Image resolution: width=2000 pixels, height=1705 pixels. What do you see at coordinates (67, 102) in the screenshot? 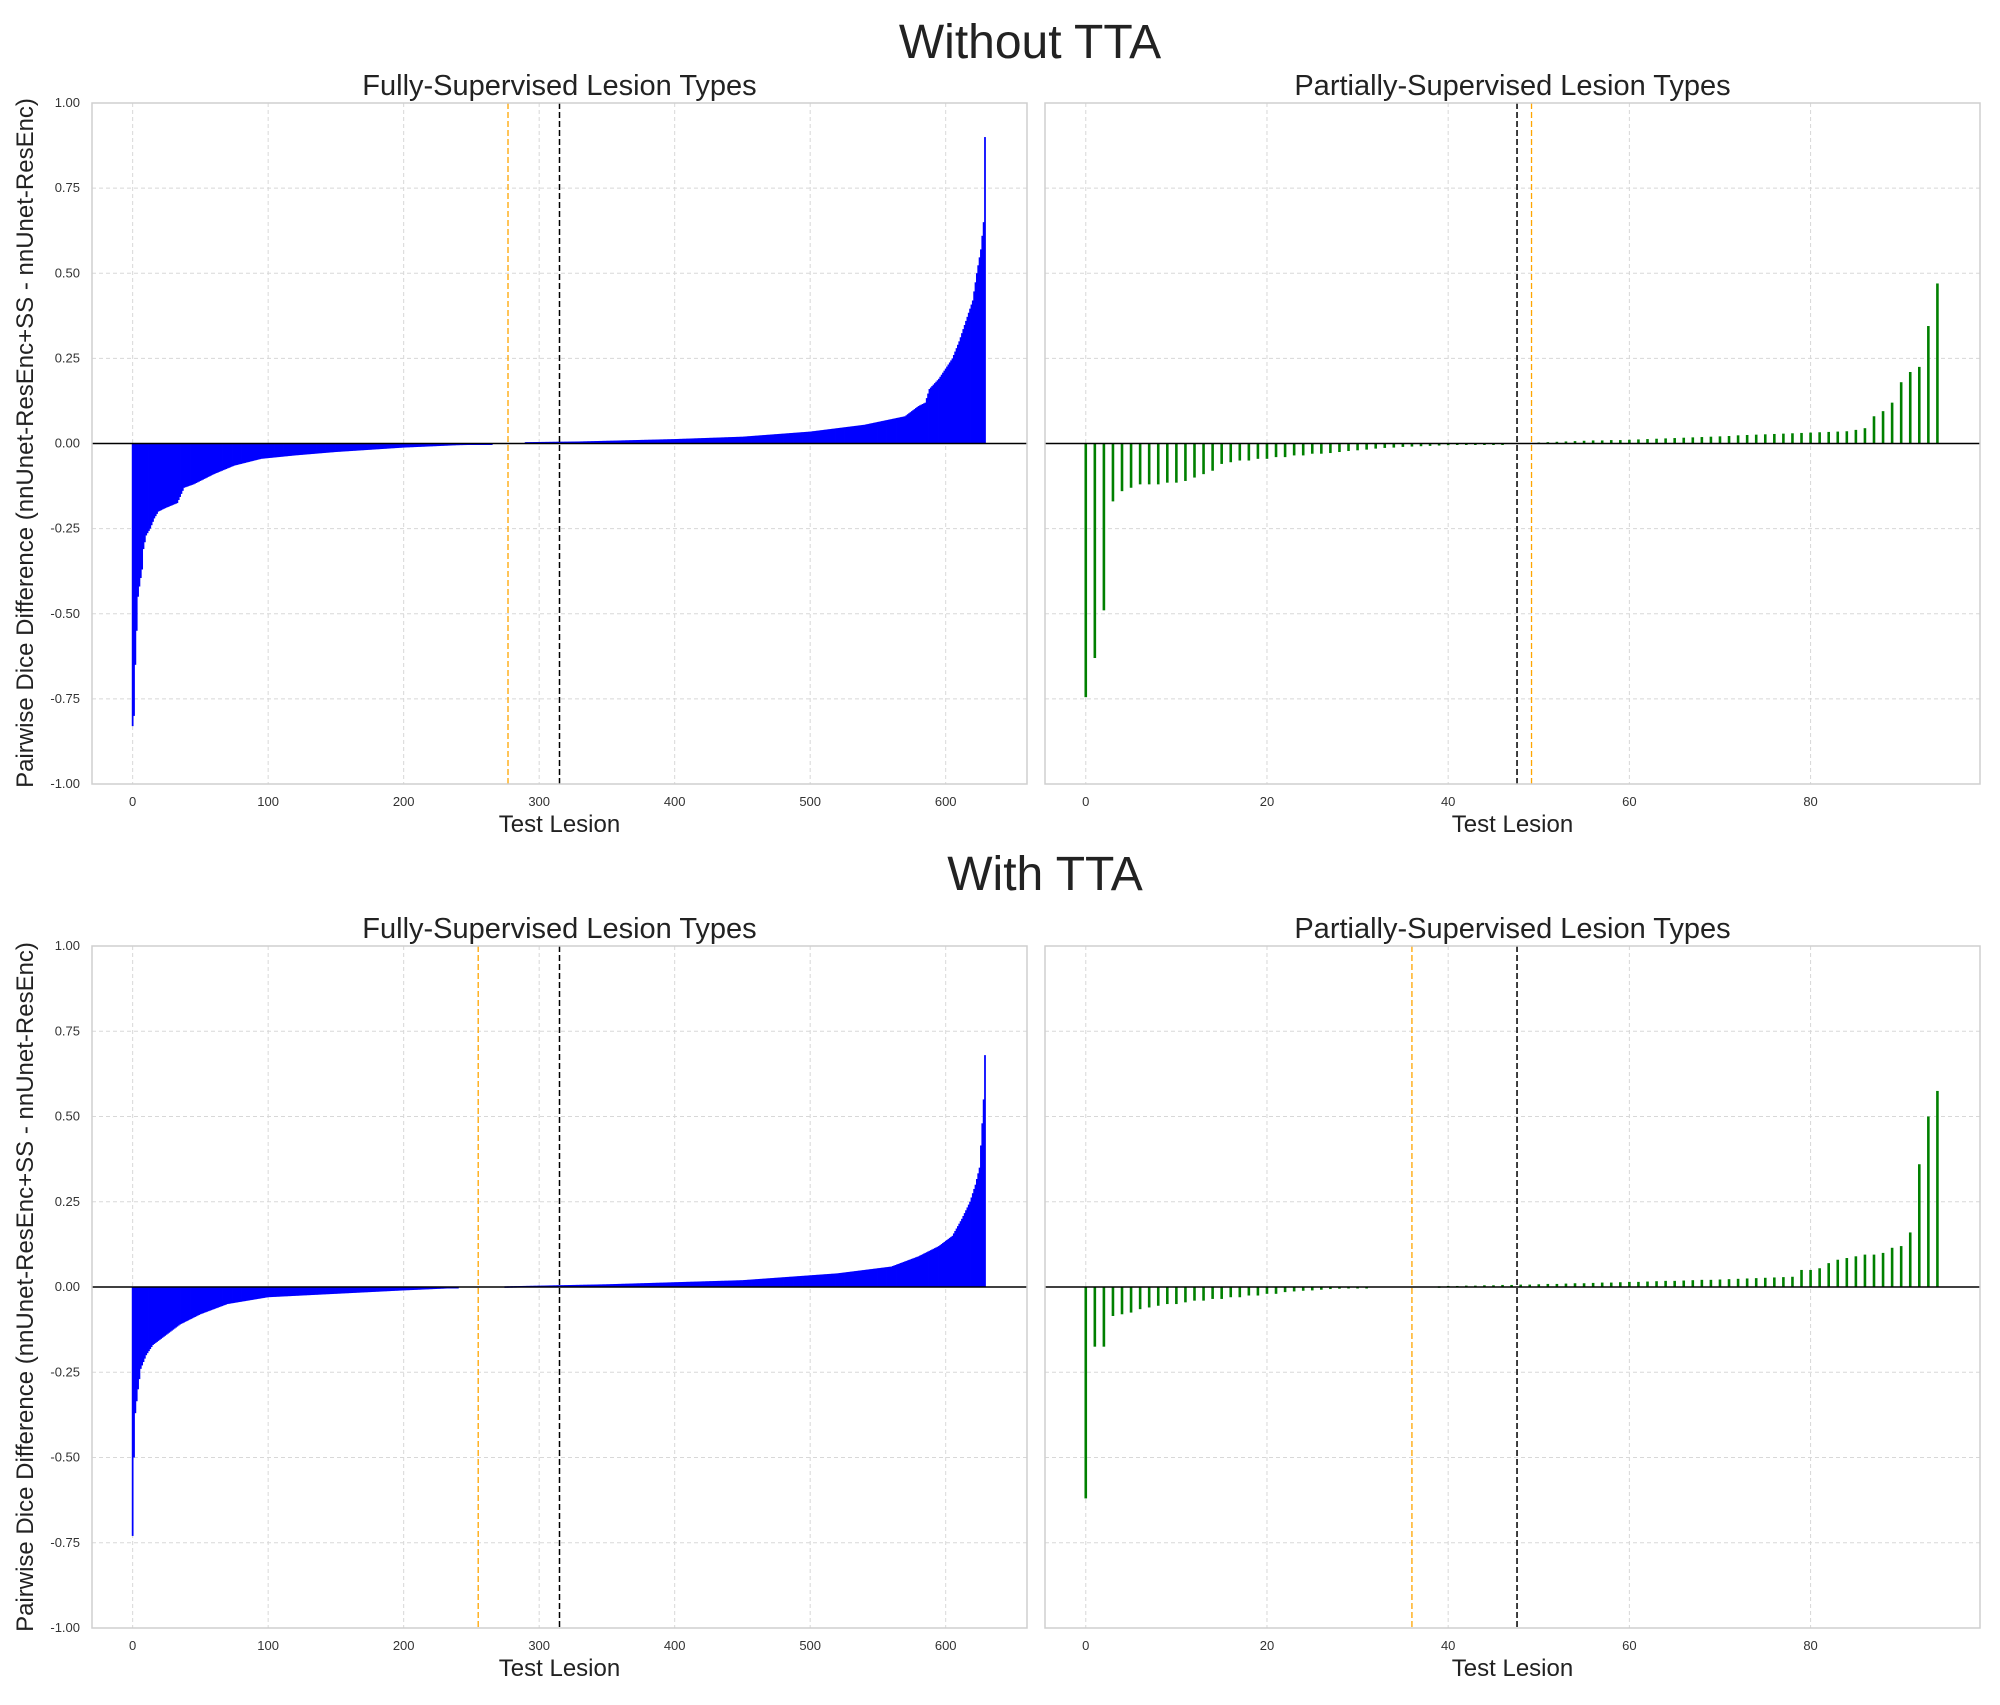
I see `y-tick-label: 1.00` at bounding box center [67, 102].